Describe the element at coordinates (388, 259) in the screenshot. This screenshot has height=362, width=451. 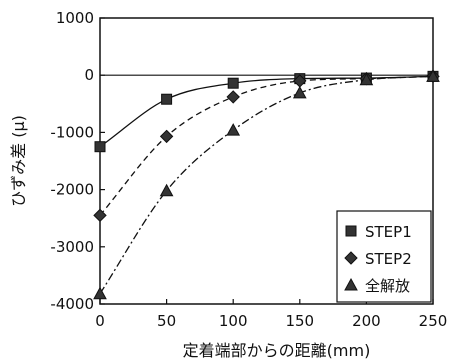
I see `legend-label: STEP2` at that location.